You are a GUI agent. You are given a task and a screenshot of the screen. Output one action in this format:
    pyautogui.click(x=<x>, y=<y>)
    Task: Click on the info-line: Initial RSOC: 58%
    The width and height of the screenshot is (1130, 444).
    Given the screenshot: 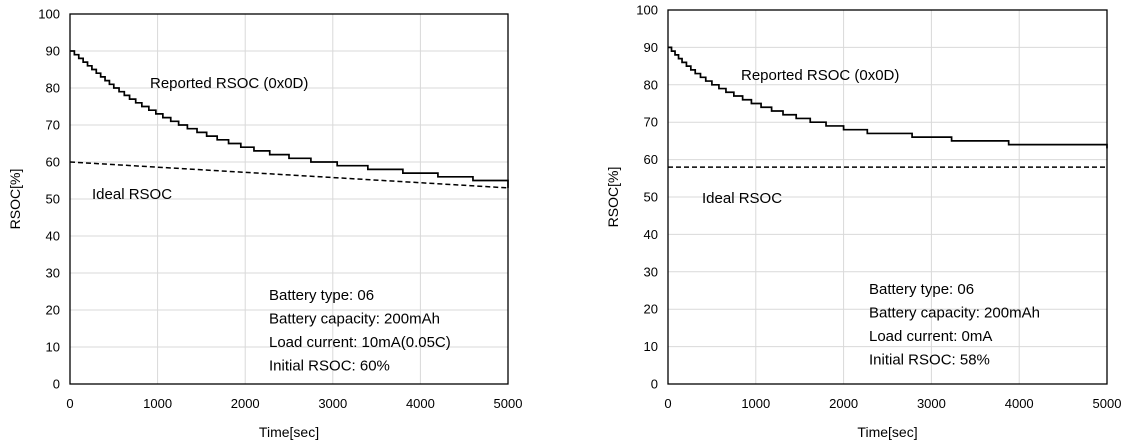 What is the action you would take?
    pyautogui.click(x=929, y=360)
    